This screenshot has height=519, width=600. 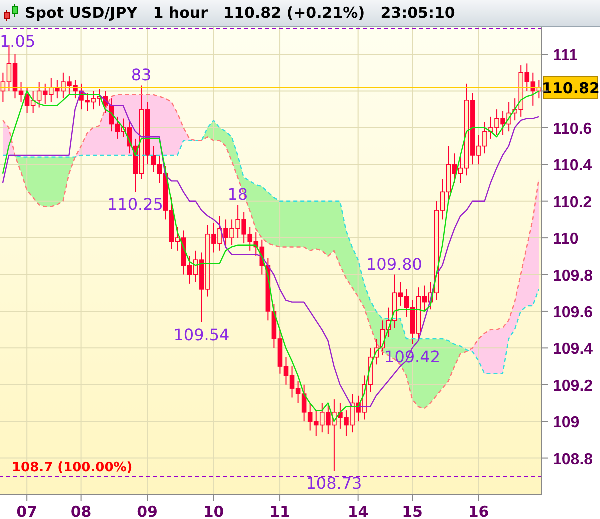 I want to click on y-tick-label: 108.8, so click(x=573, y=459).